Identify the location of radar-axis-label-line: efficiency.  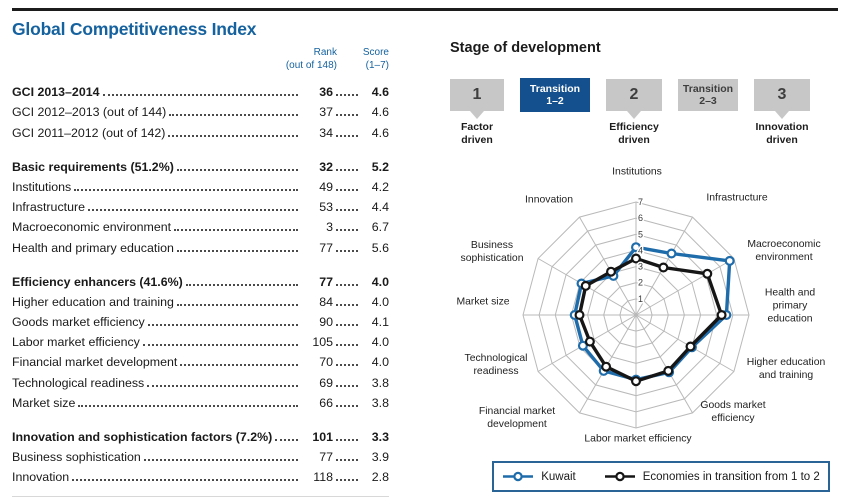
(733, 418).